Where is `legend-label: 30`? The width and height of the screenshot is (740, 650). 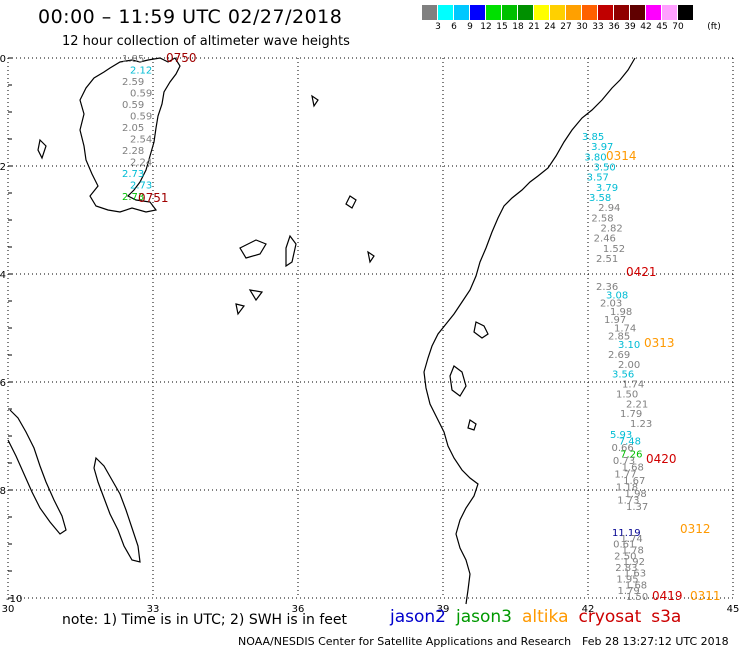 legend-label: 30 is located at coordinates (582, 27).